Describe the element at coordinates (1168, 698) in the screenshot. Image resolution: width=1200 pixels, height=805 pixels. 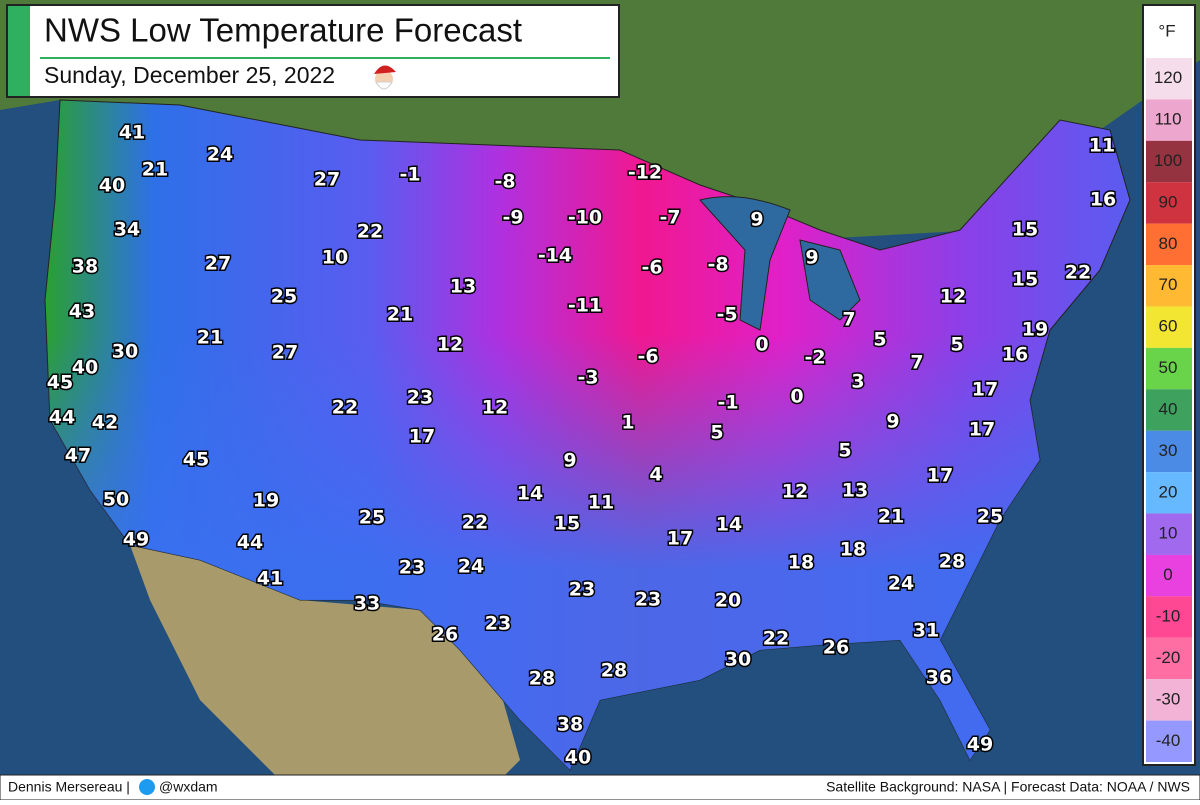
I see `legend-tick-label: -30` at that location.